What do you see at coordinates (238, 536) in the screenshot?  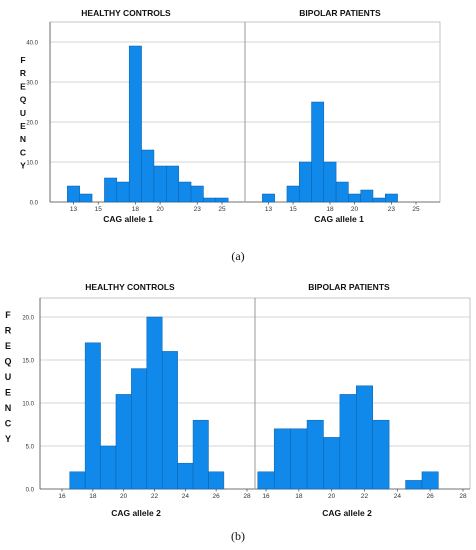 I see `figure-caption: (b)` at bounding box center [238, 536].